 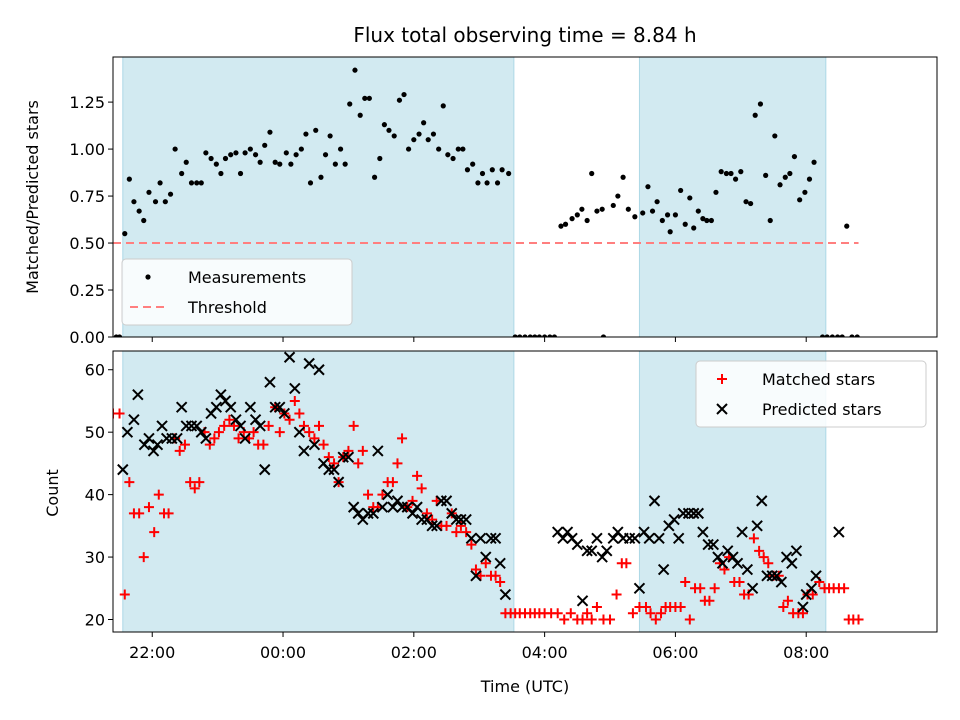 What do you see at coordinates (722, 409) in the screenshot?
I see `legend-marker-x` at bounding box center [722, 409].